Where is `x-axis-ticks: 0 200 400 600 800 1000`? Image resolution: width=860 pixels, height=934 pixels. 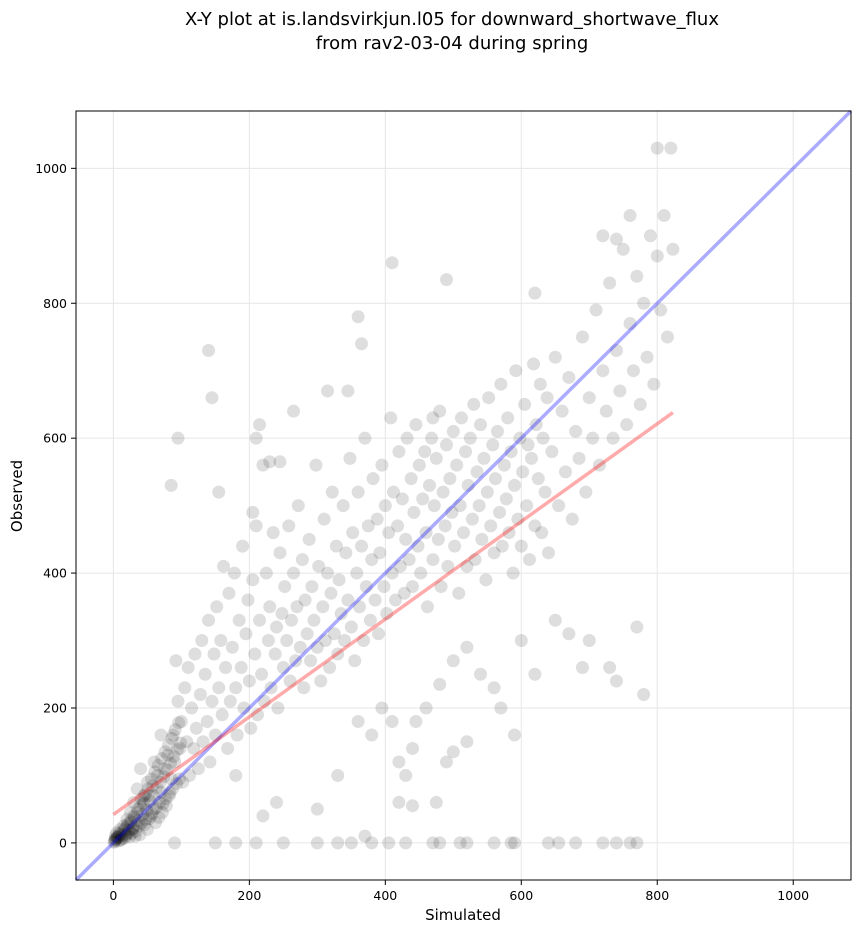
x-axis-ticks: 0 200 400 600 800 1000 is located at coordinates (459, 891).